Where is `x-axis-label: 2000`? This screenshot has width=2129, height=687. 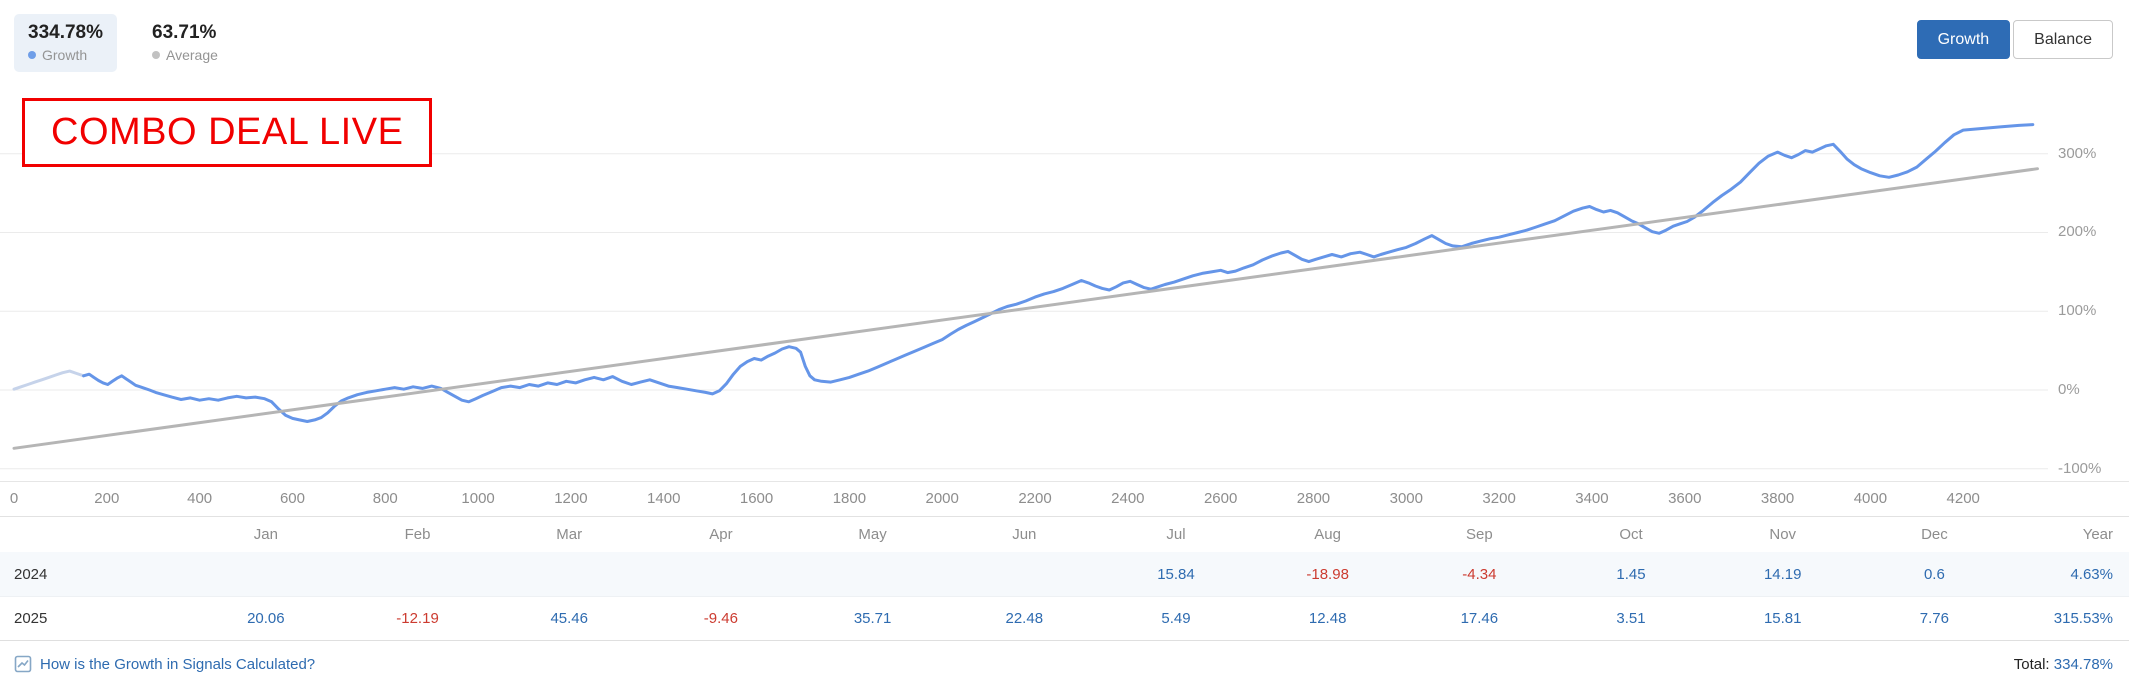
x-axis-label: 2000 is located at coordinates (942, 498).